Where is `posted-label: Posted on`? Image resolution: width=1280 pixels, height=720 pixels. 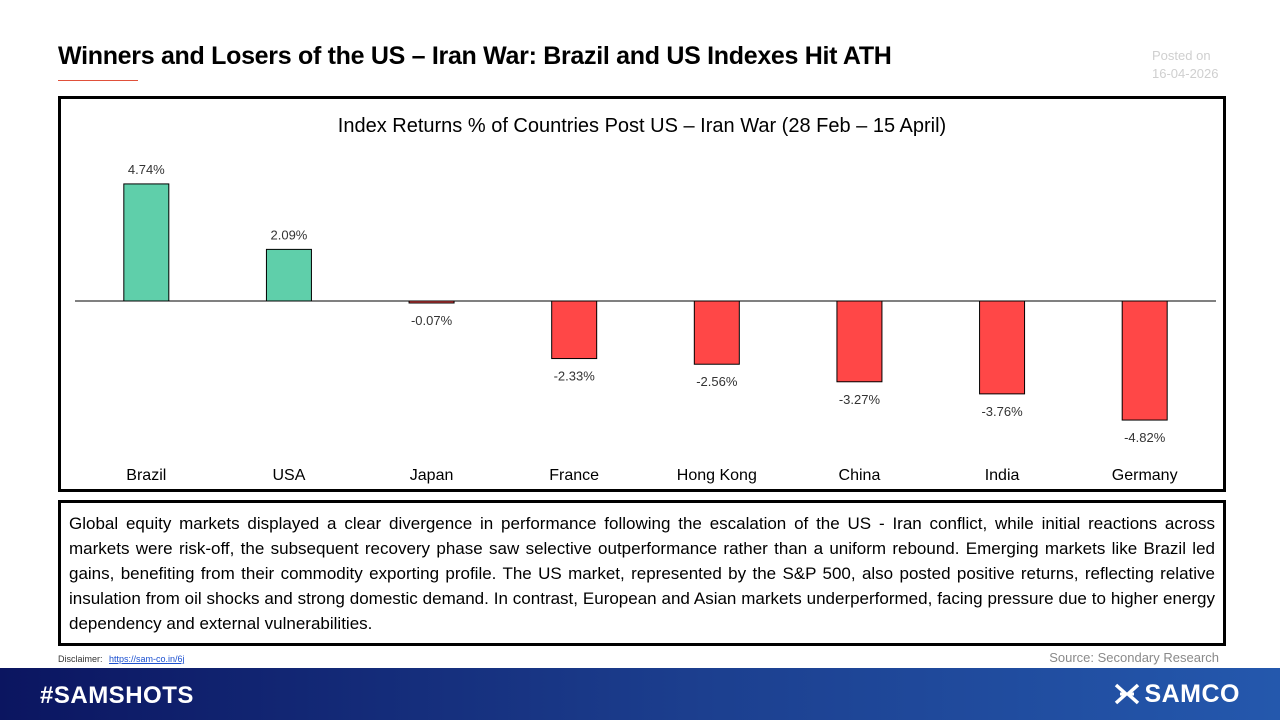 posted-label: Posted on is located at coordinates (1181, 55).